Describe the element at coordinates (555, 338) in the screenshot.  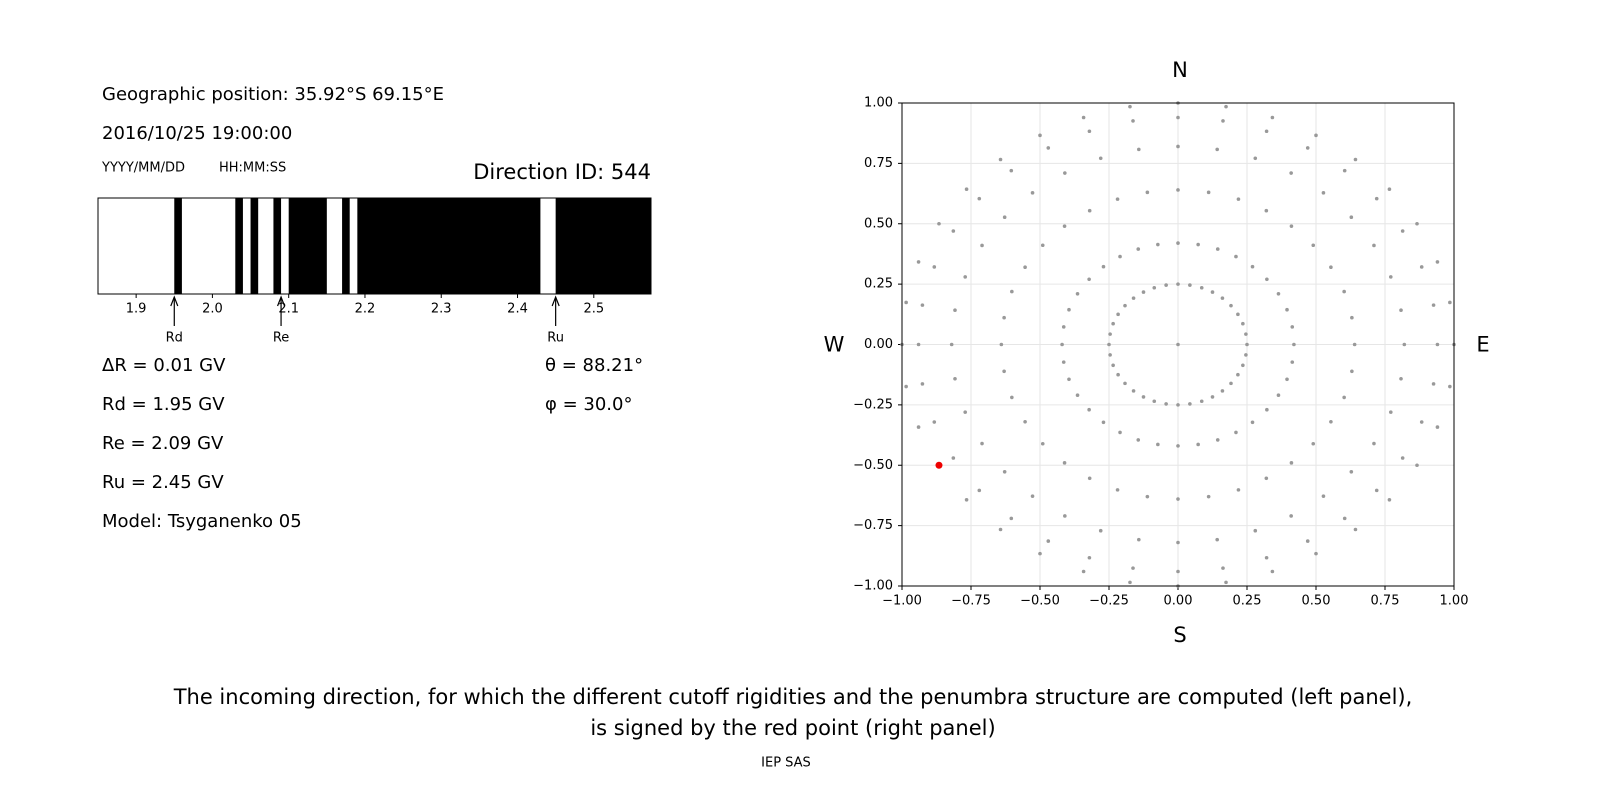
I see `cutoff-label: Ru` at that location.